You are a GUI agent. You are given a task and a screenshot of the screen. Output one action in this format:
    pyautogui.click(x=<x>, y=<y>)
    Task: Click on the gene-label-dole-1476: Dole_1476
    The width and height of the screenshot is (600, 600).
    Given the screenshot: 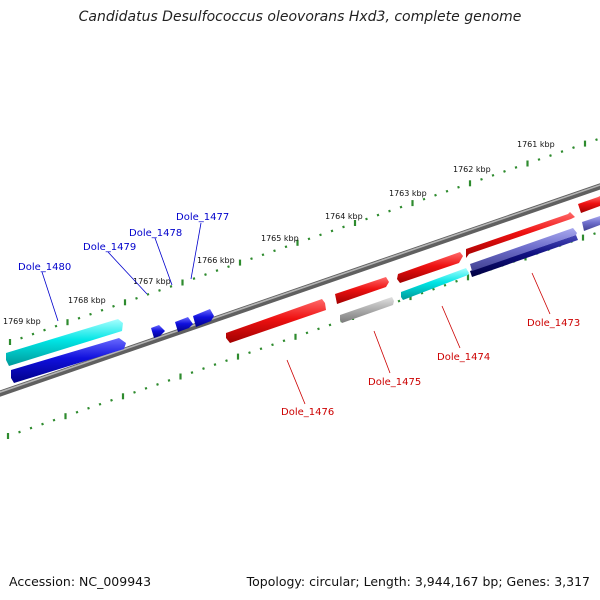 What is the action you would take?
    pyautogui.click(x=307, y=412)
    